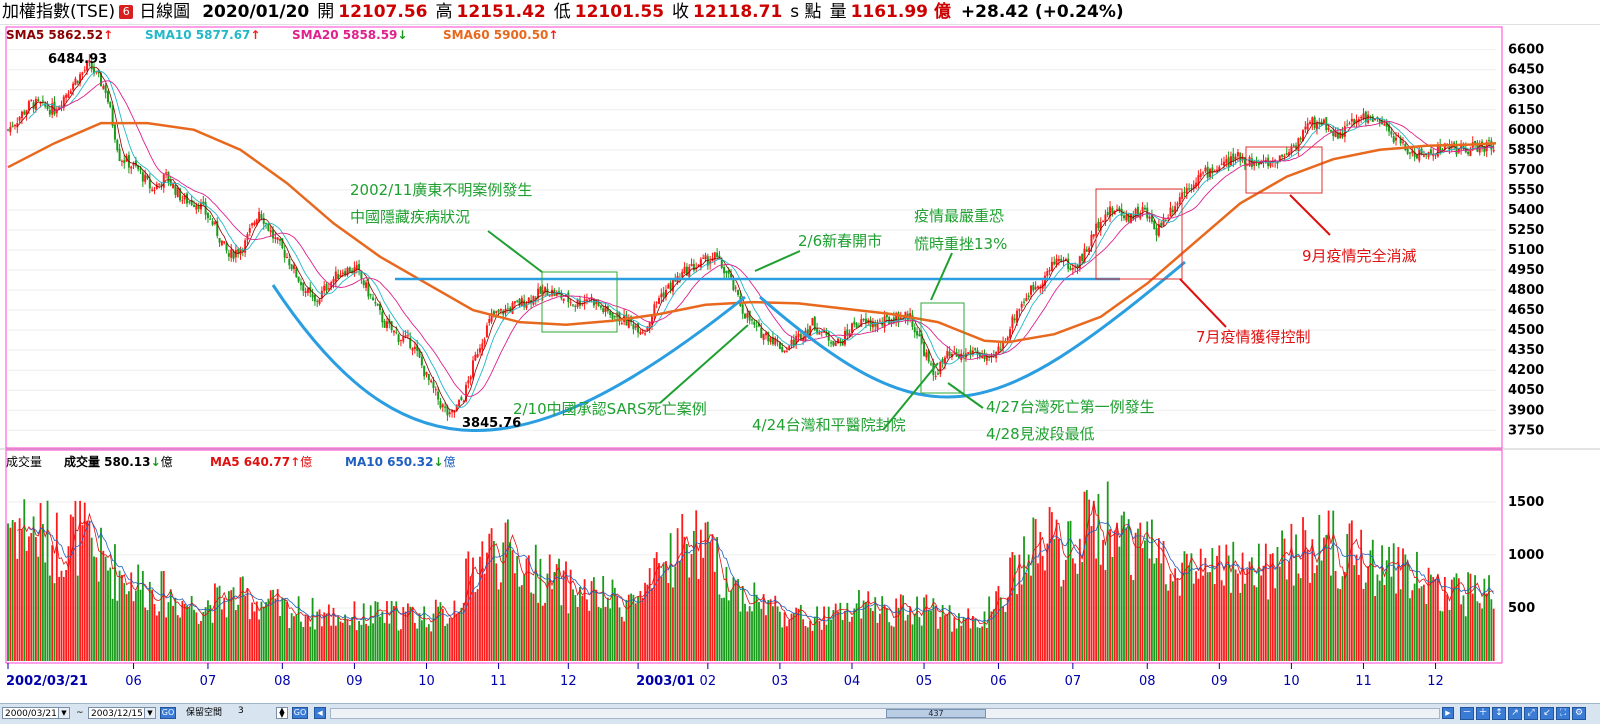 This screenshot has height=724, width=1600. I want to click on zoom-in-icon: ＋, so click(1483, 713).